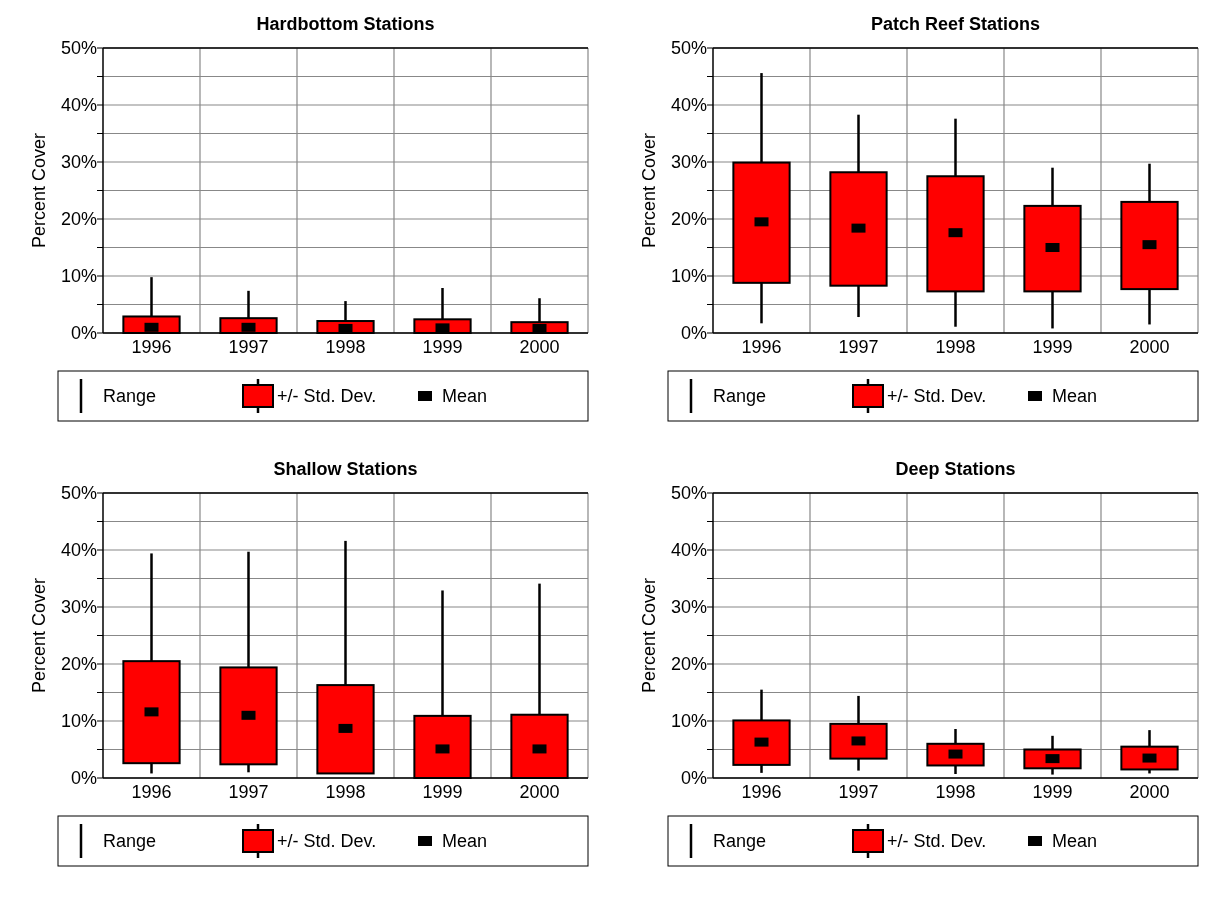  Describe the element at coordinates (345, 24) in the screenshot. I see `chart-title: Hardbottom Stations` at that location.